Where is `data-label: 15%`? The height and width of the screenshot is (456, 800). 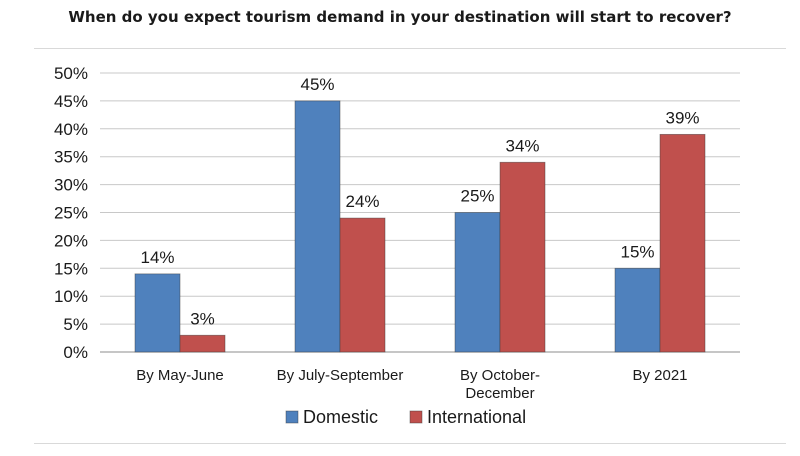
data-label: 15% is located at coordinates (637, 251).